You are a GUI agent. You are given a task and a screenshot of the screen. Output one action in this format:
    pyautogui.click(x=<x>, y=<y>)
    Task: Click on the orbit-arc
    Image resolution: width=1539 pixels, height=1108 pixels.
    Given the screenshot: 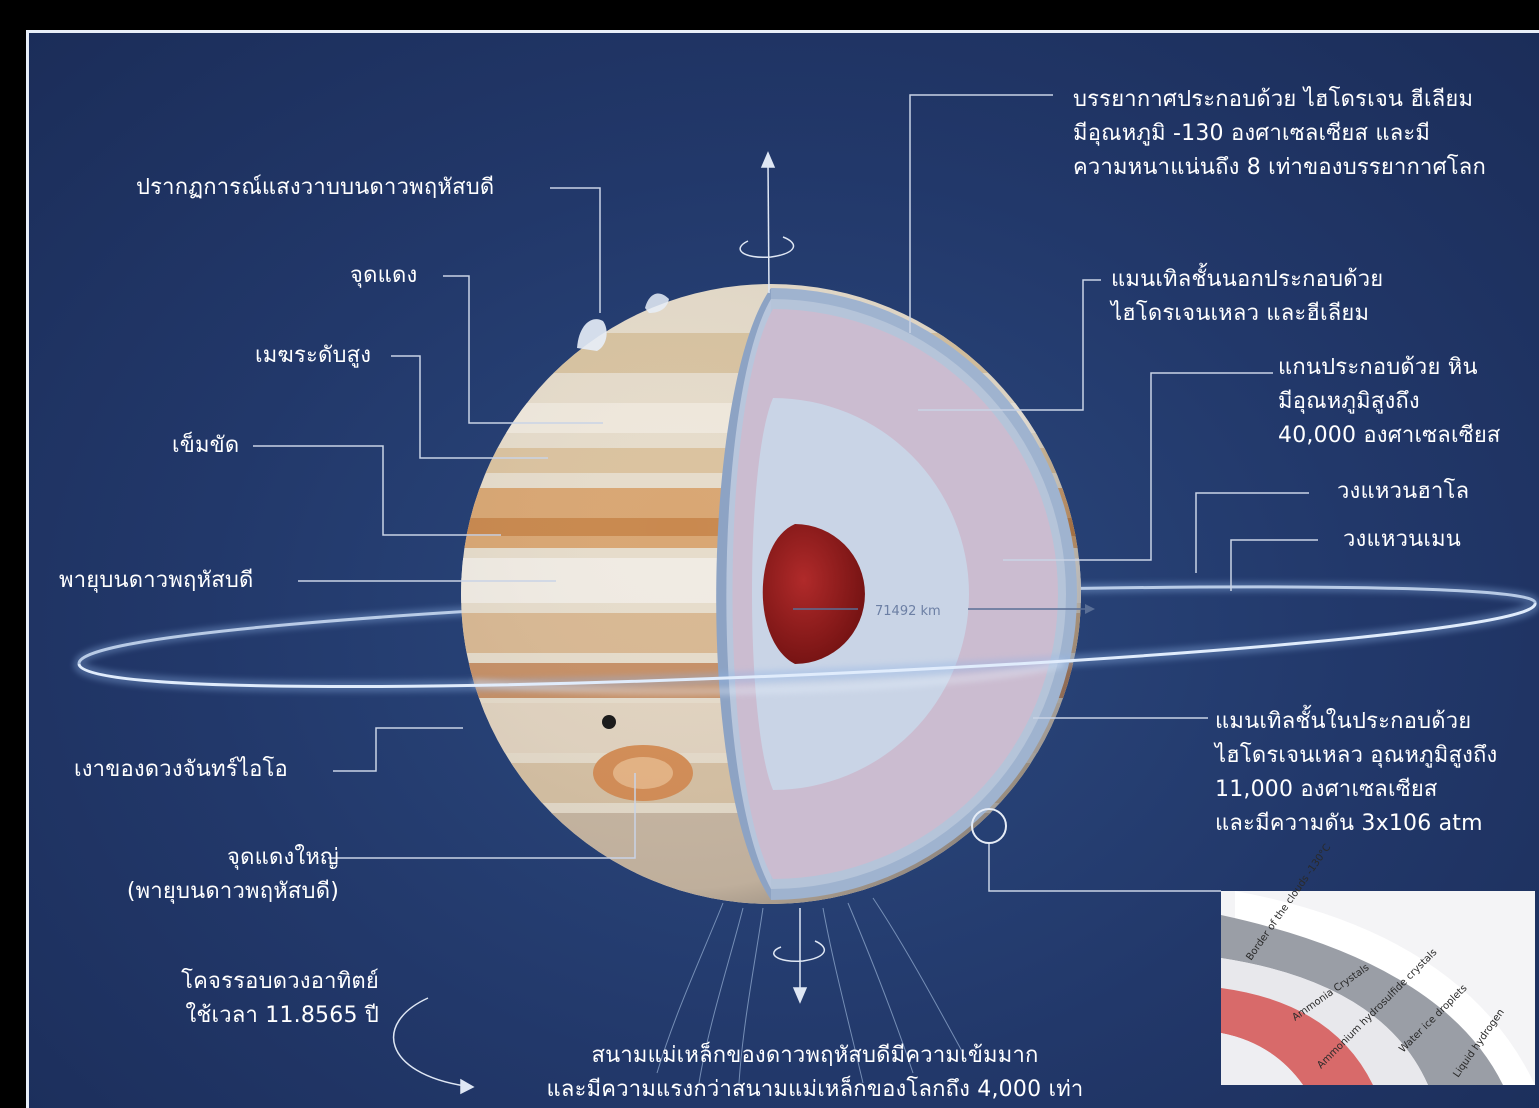 What is the action you would take?
    pyautogui.click(x=433, y=1046)
    